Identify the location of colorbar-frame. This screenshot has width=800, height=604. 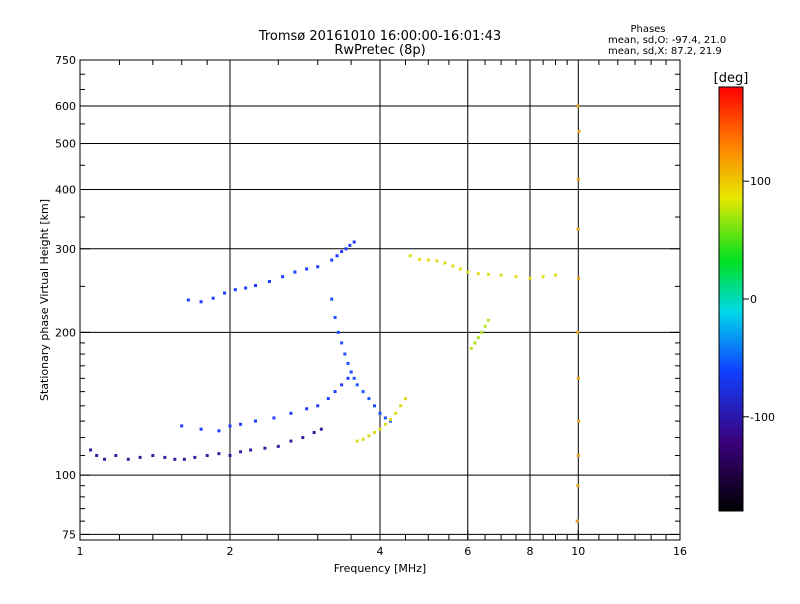
(731, 299).